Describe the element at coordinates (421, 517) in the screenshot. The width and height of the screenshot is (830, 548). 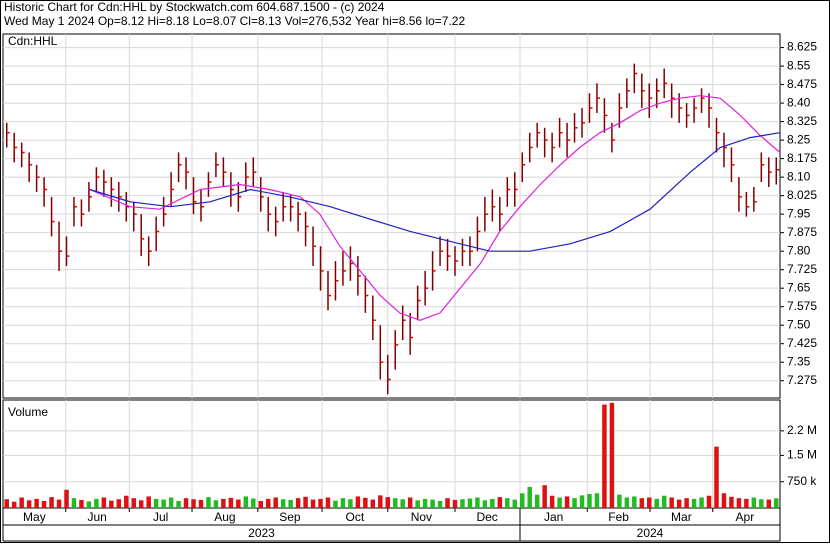
I see `x-tick-label: Nov` at that location.